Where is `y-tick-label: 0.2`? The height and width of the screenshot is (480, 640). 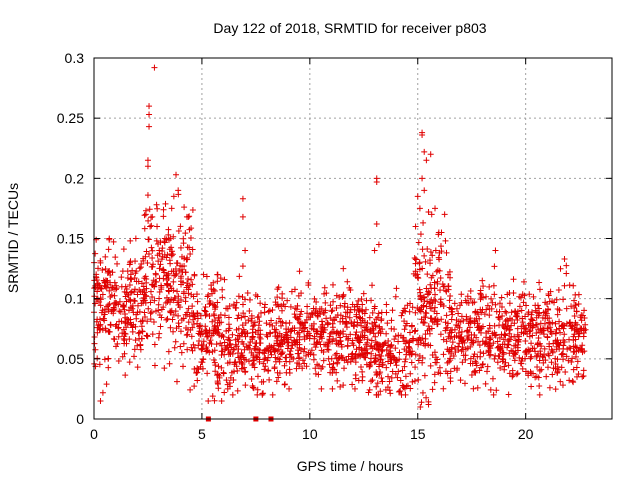
y-tick-label: 0.2 is located at coordinates (75, 178).